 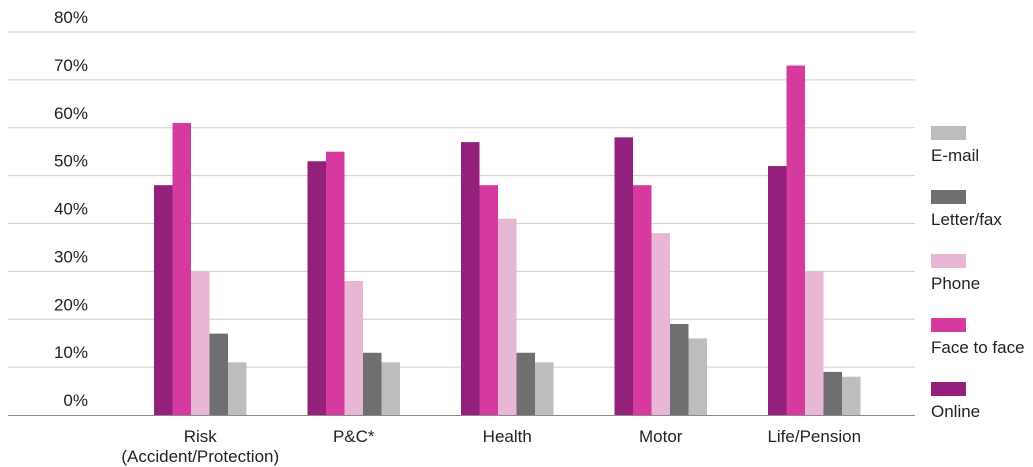 I want to click on x-tick-label: Risk, so click(x=201, y=436).